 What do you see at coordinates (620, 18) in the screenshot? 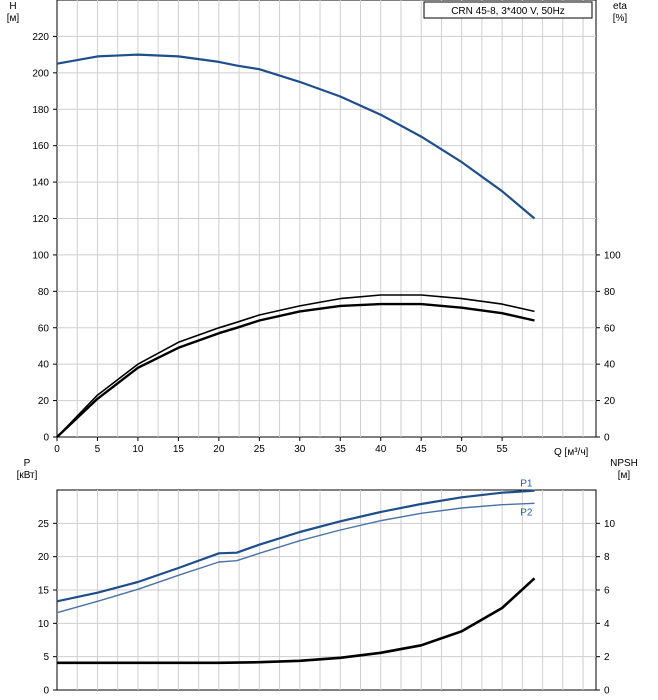
I see `eta-axis-unit: [%]` at bounding box center [620, 18].